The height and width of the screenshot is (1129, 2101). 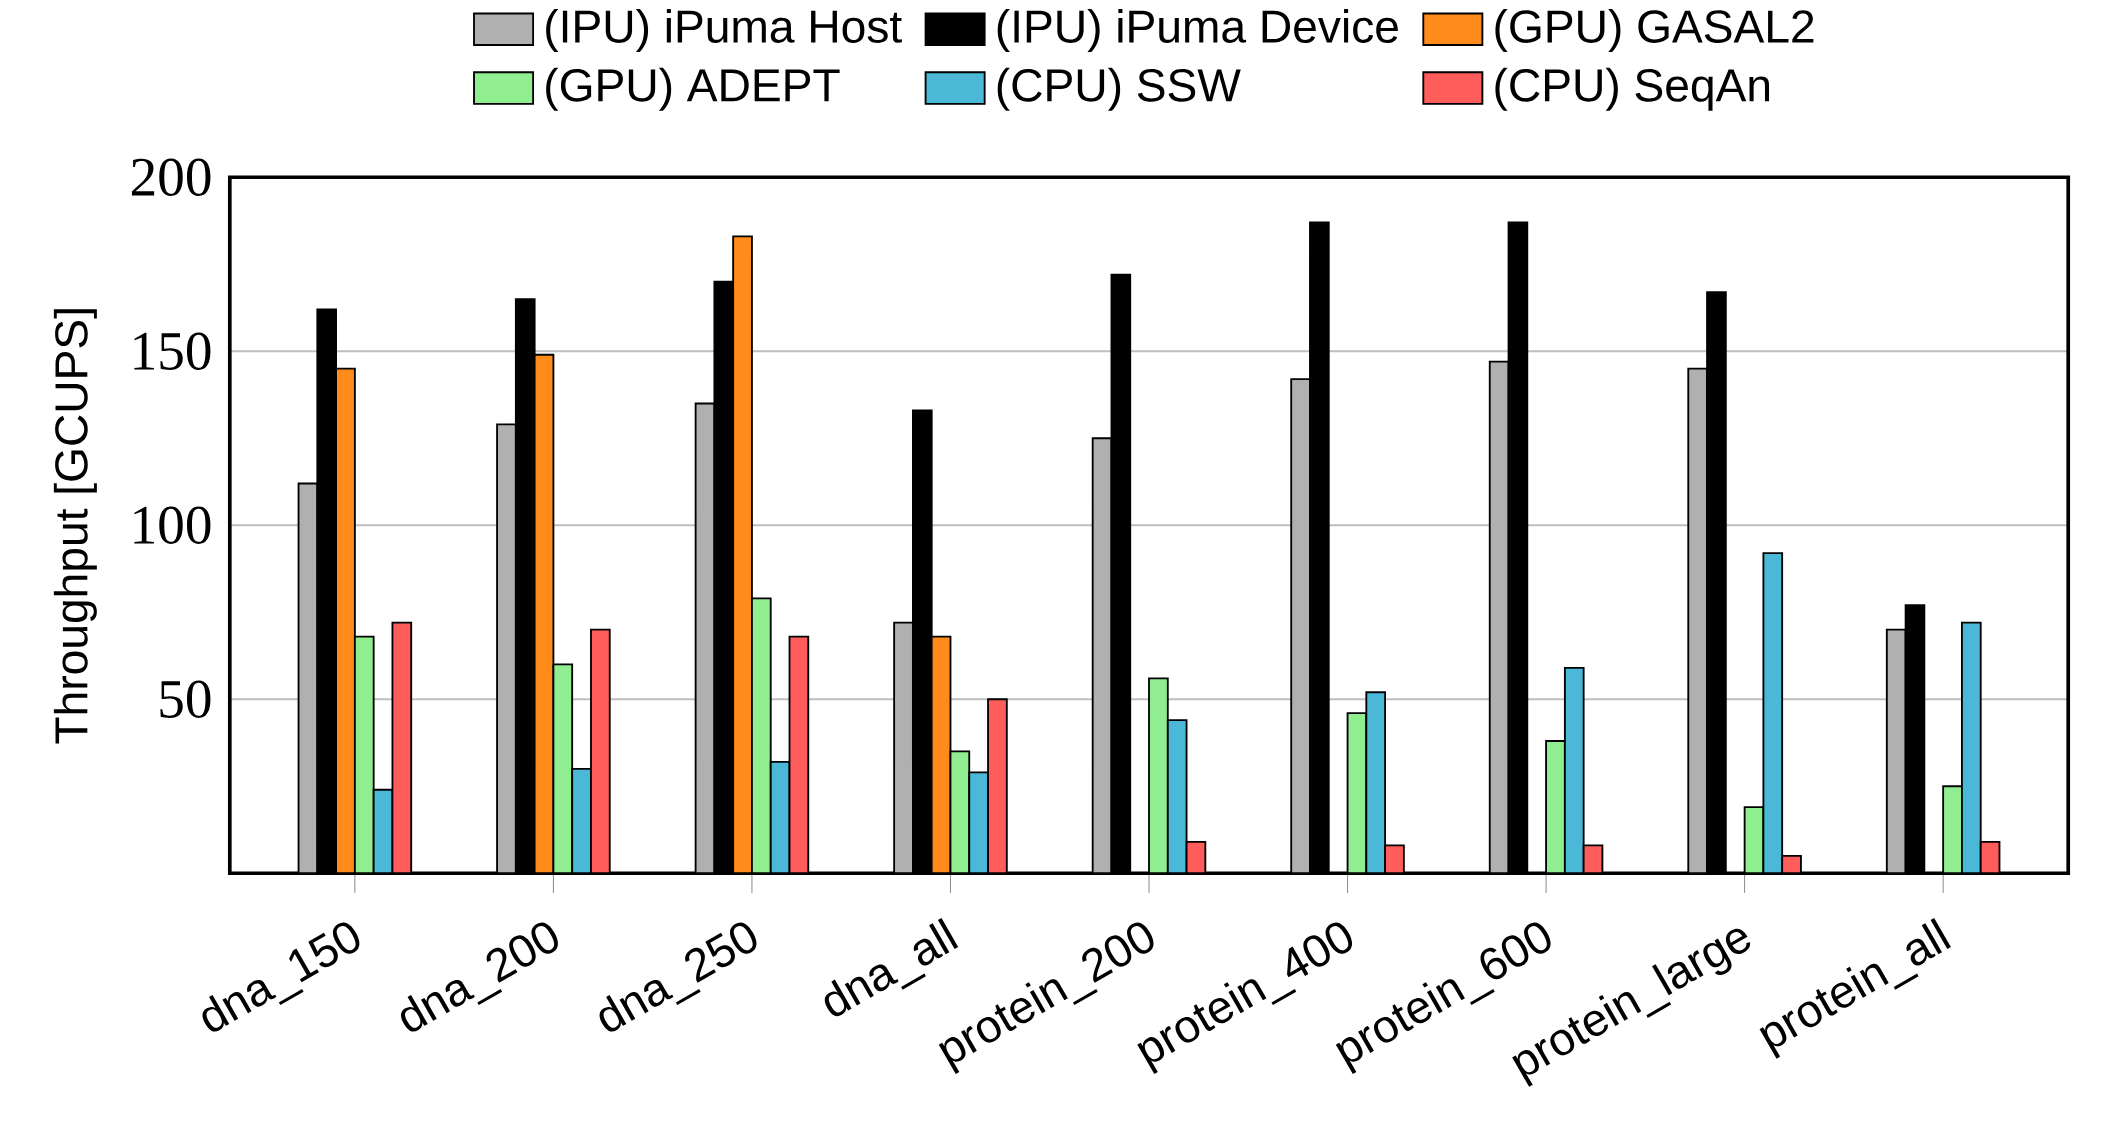 What do you see at coordinates (1197, 30) in the screenshot?
I see `legend-label: (IPU) iPuma Device` at bounding box center [1197, 30].